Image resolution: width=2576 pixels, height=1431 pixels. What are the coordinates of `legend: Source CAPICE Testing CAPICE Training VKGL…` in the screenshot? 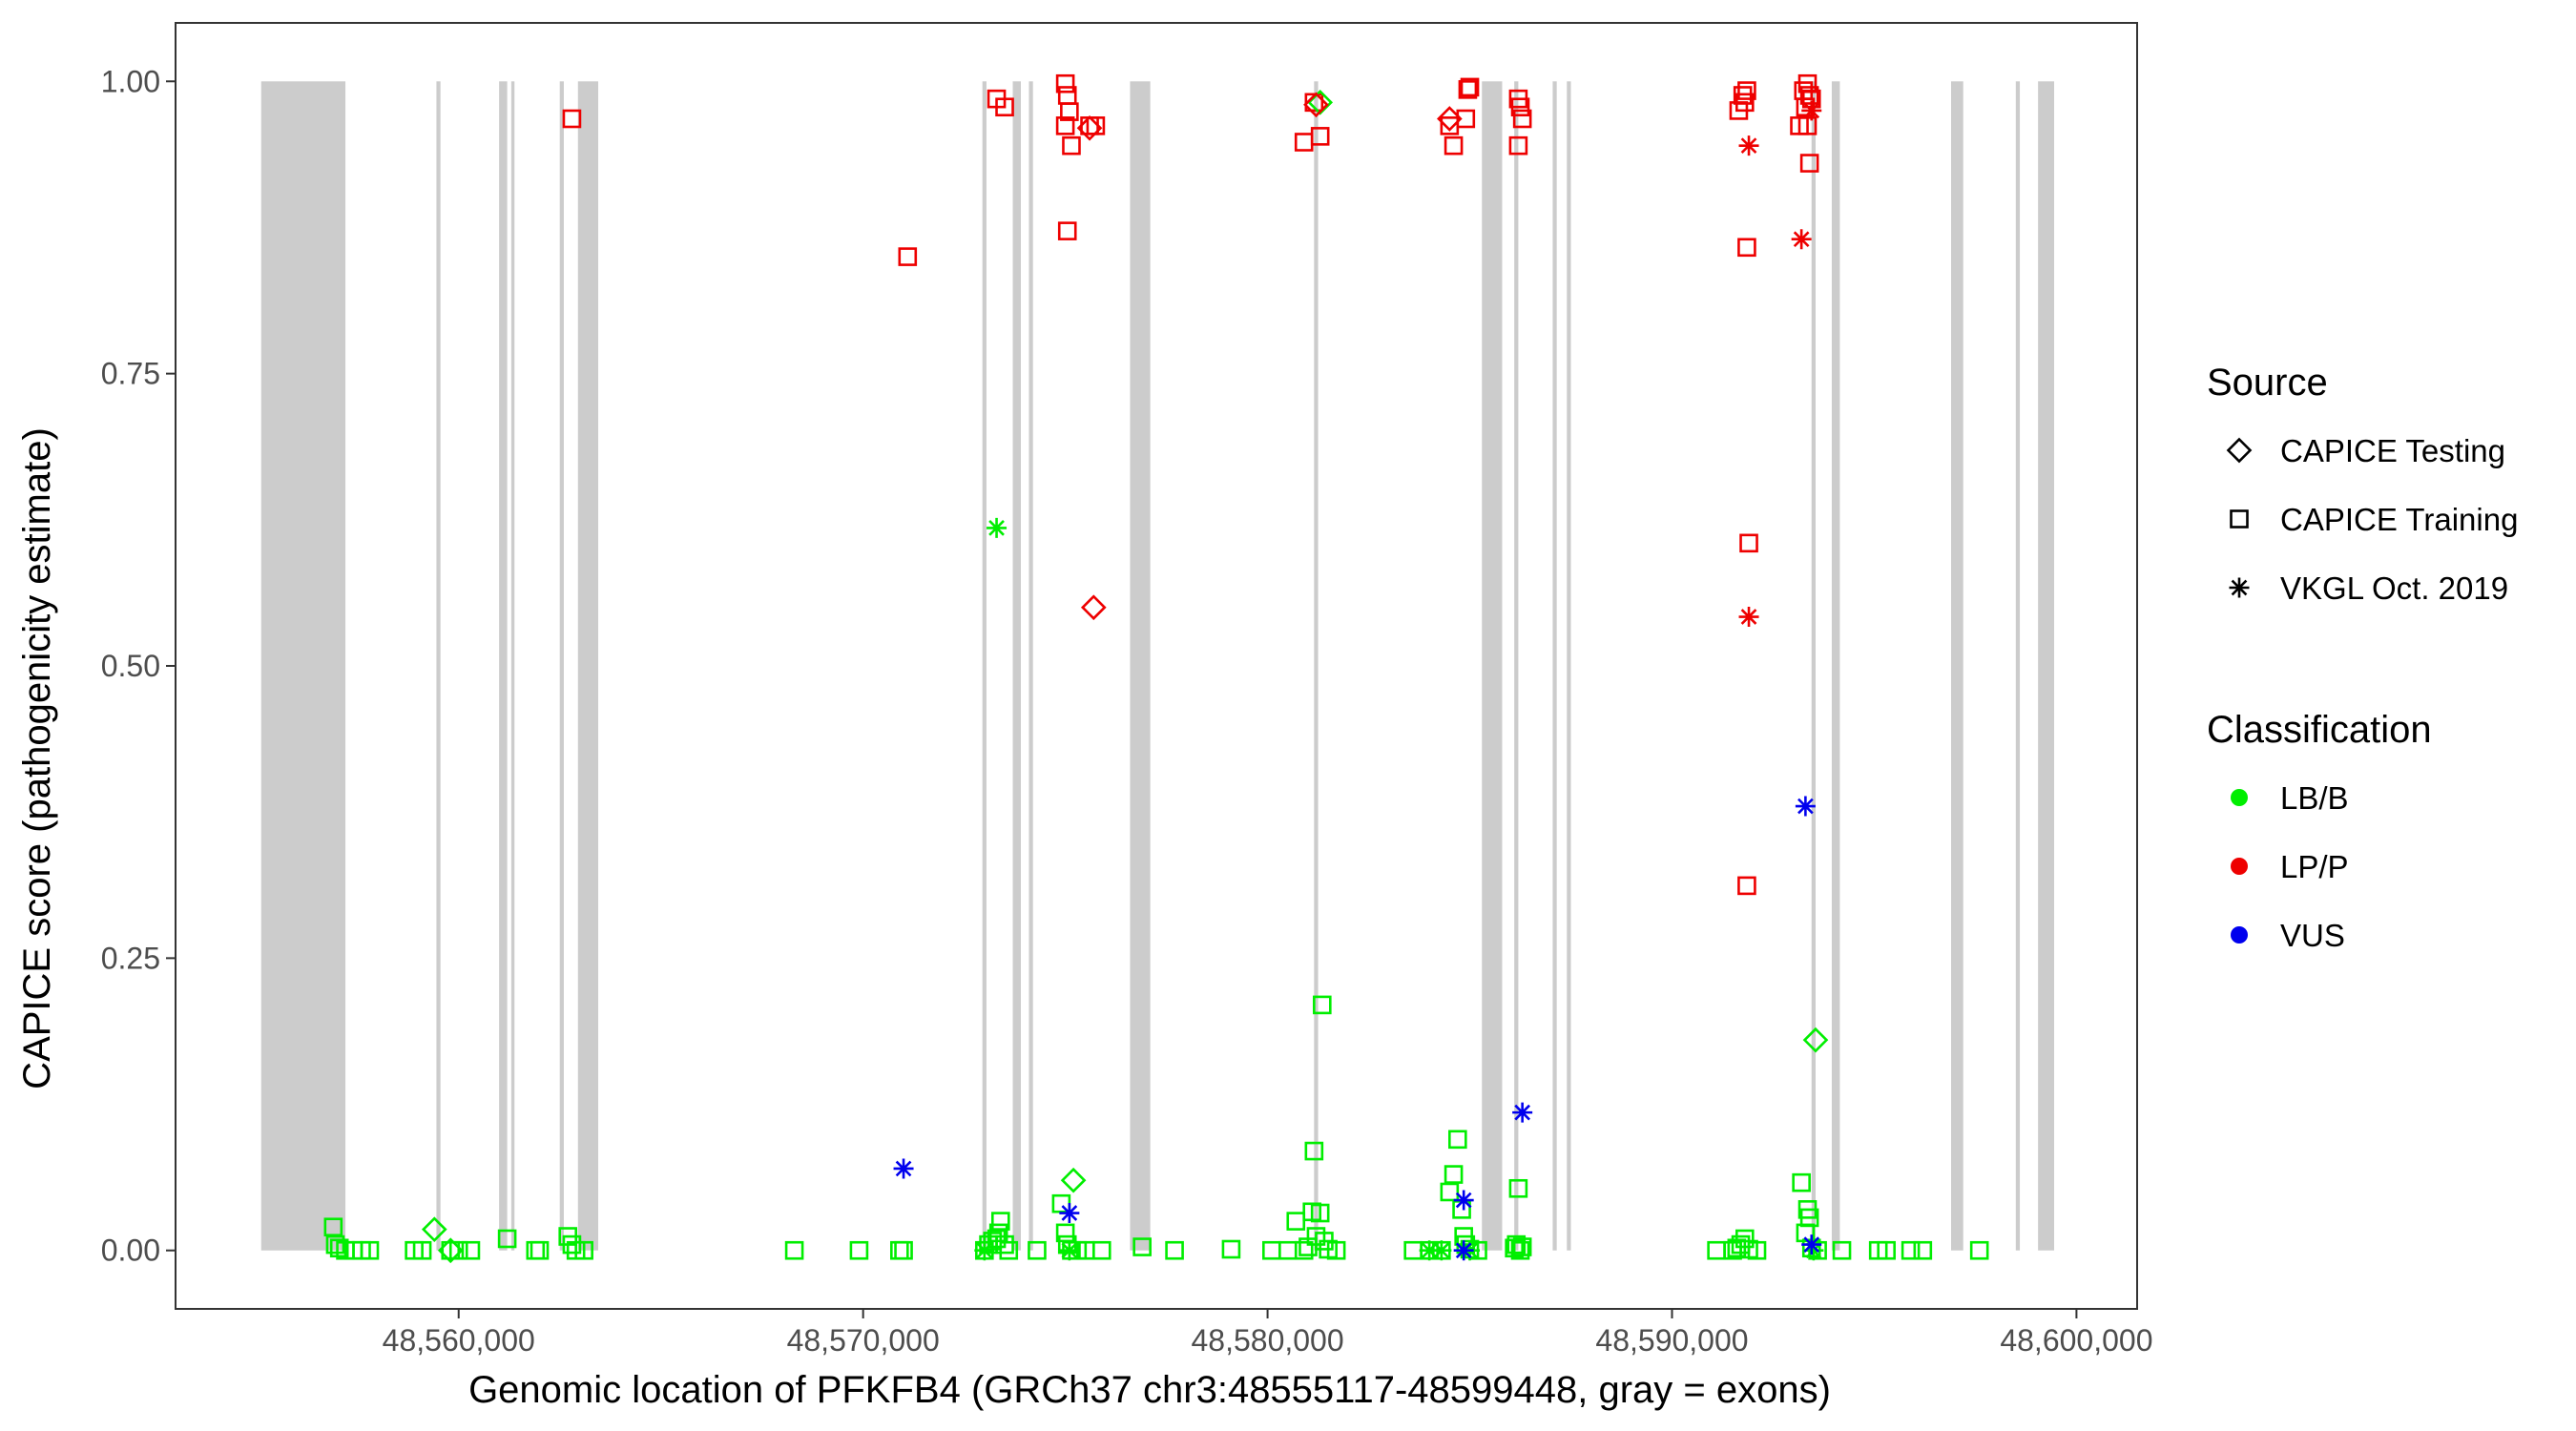 It's located at (2362, 657).